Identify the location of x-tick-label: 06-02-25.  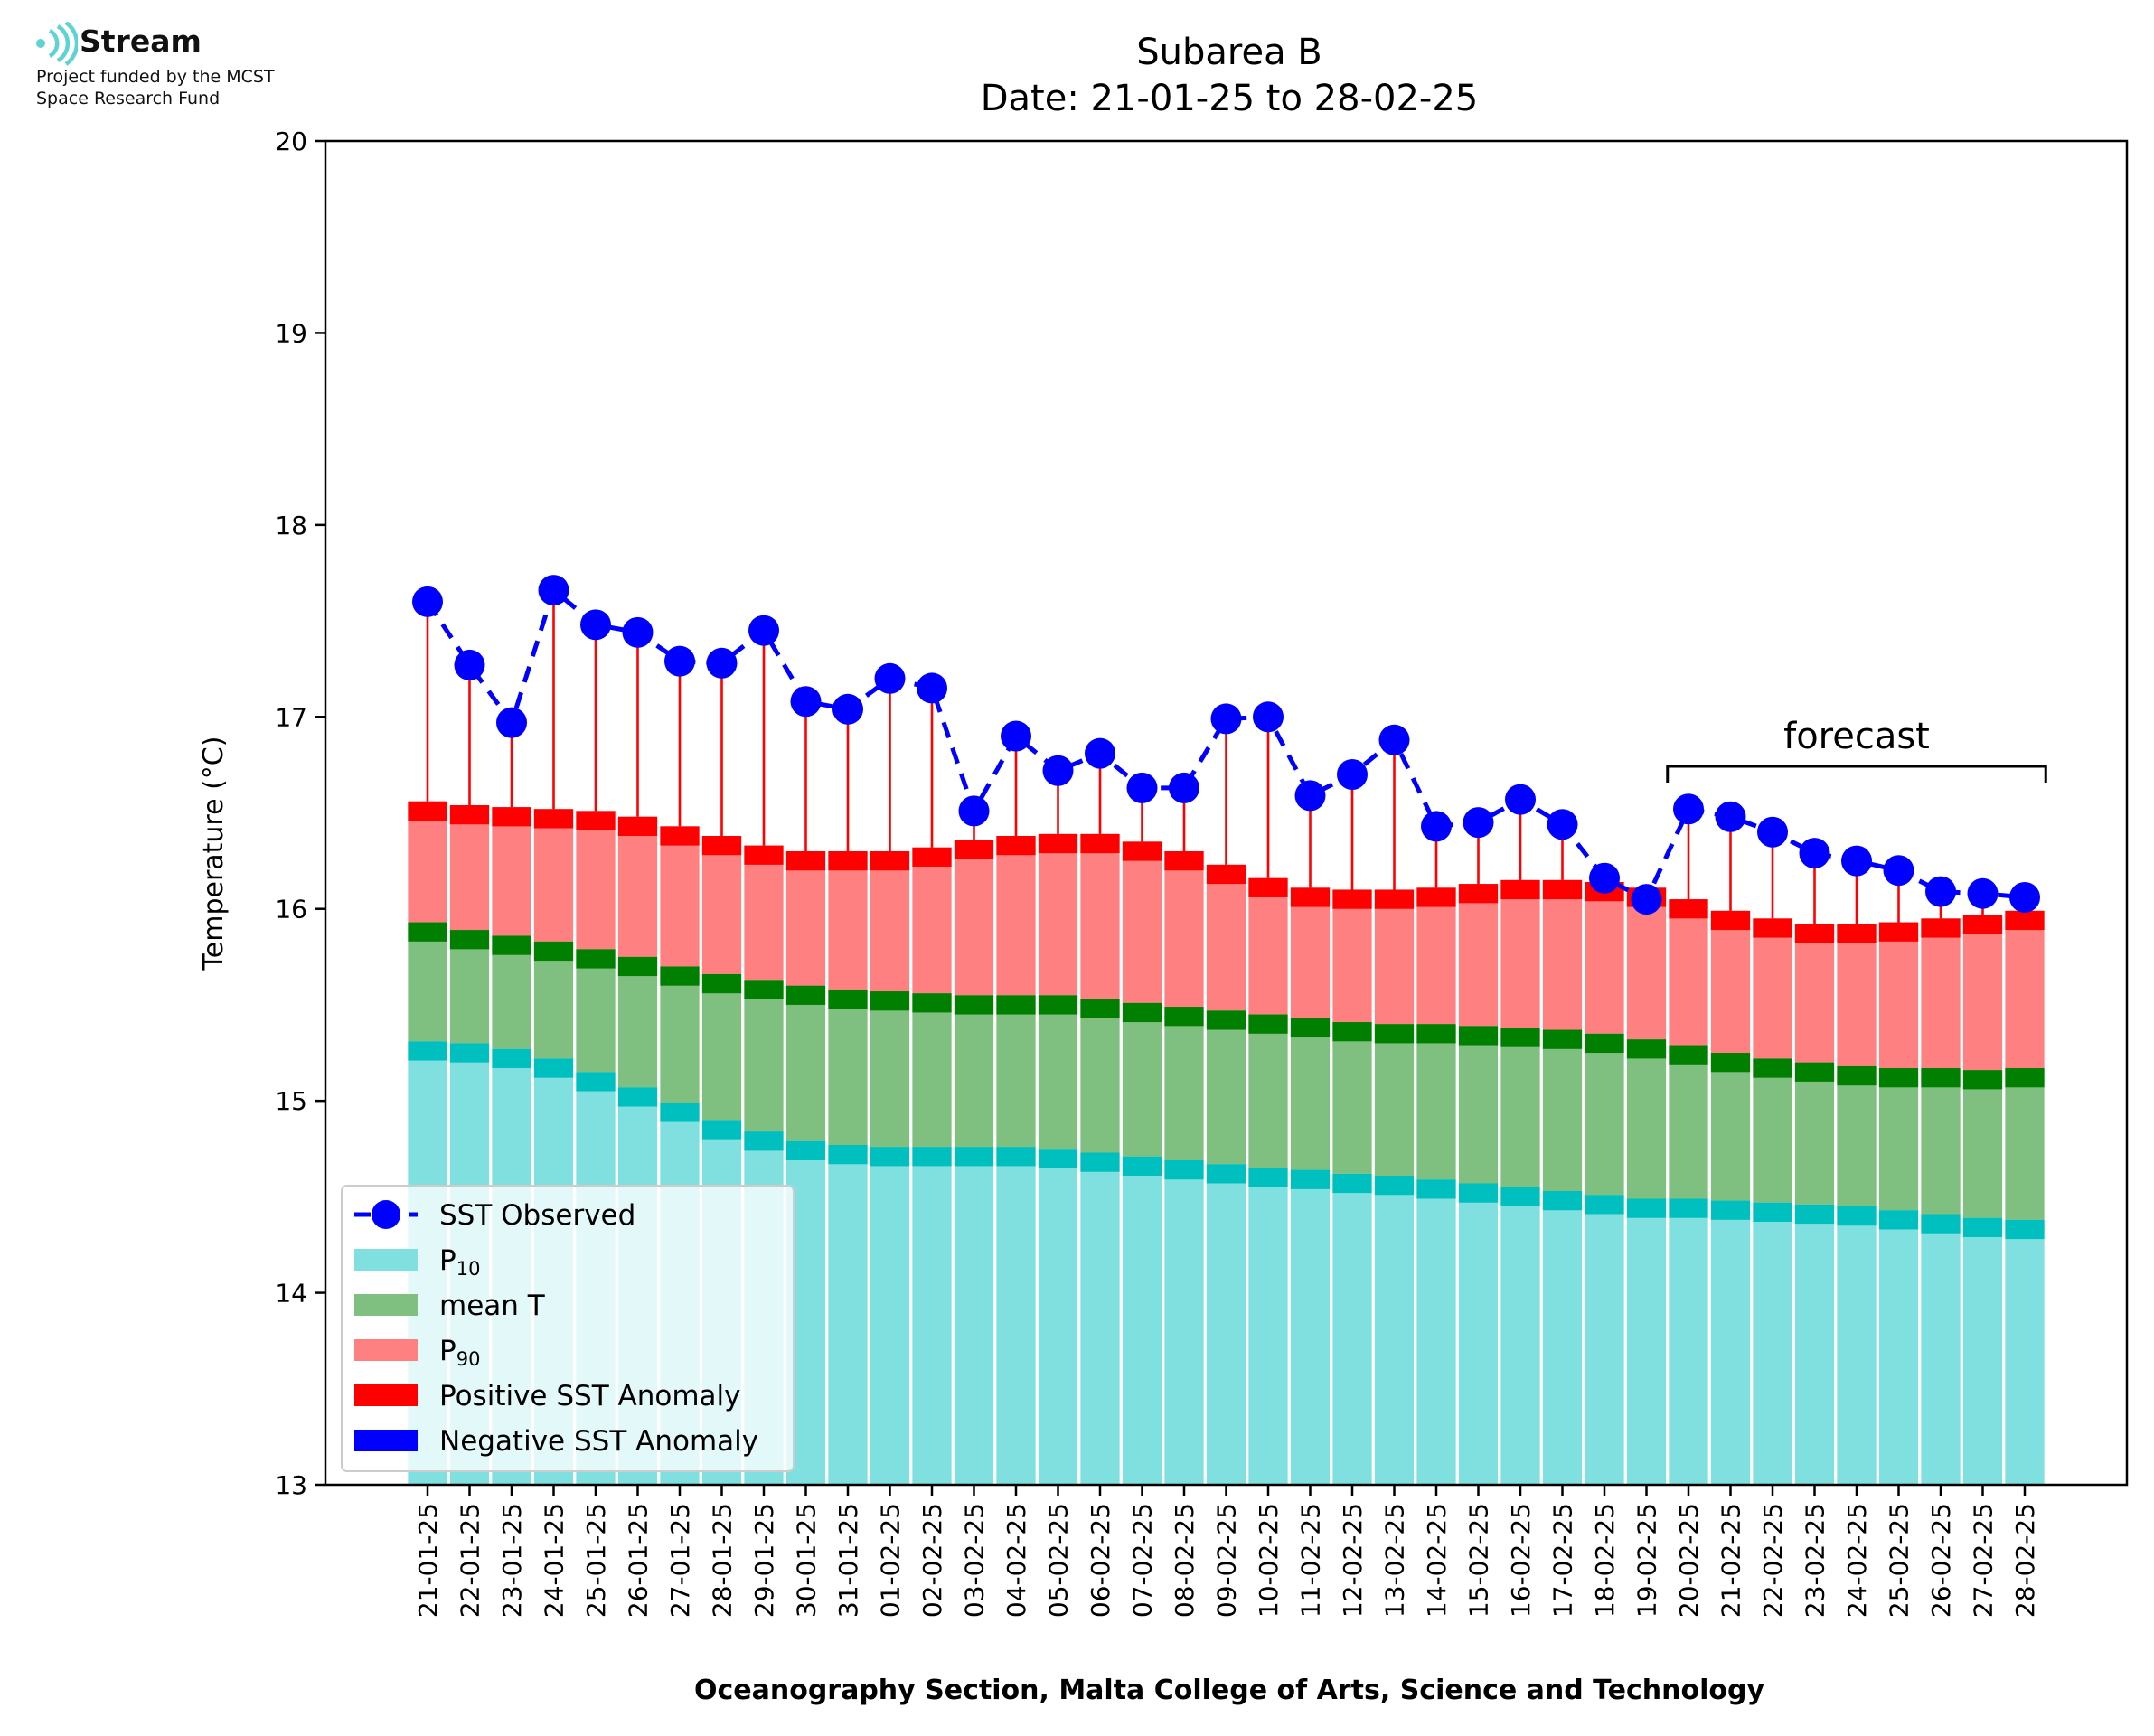
(1100, 1560).